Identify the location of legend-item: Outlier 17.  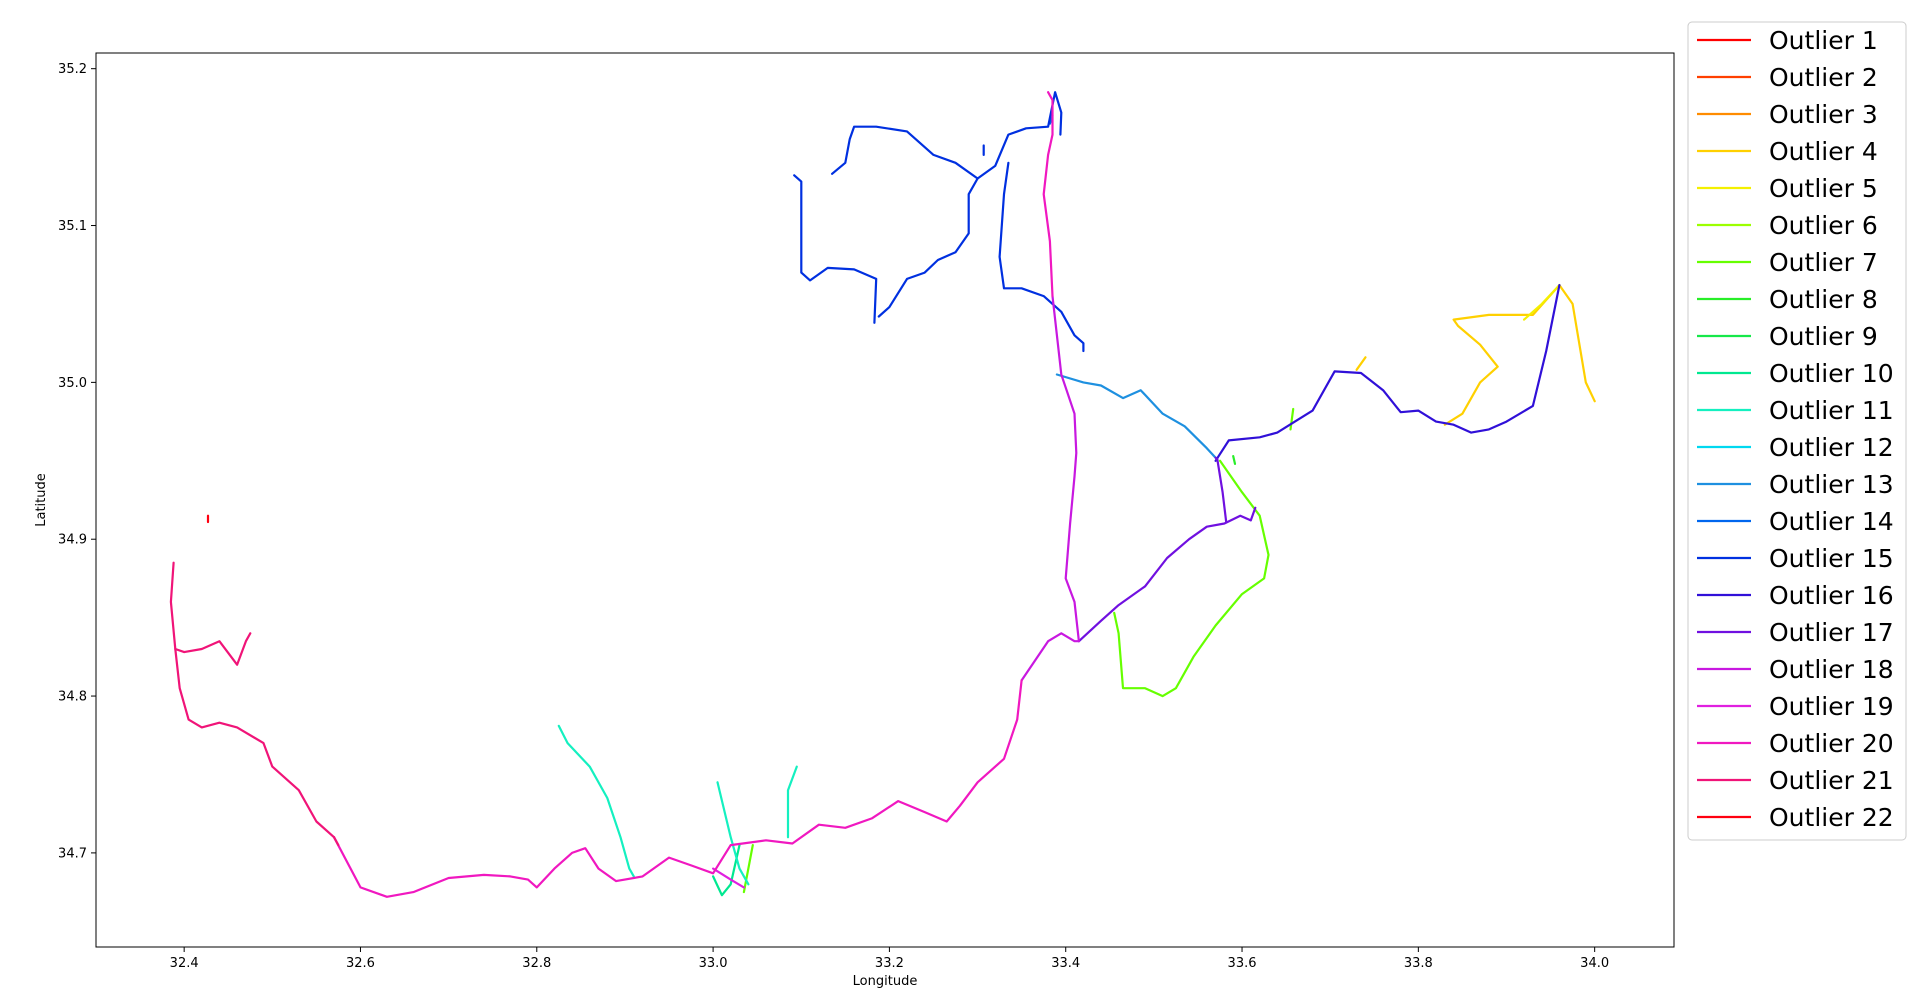
(1795, 632).